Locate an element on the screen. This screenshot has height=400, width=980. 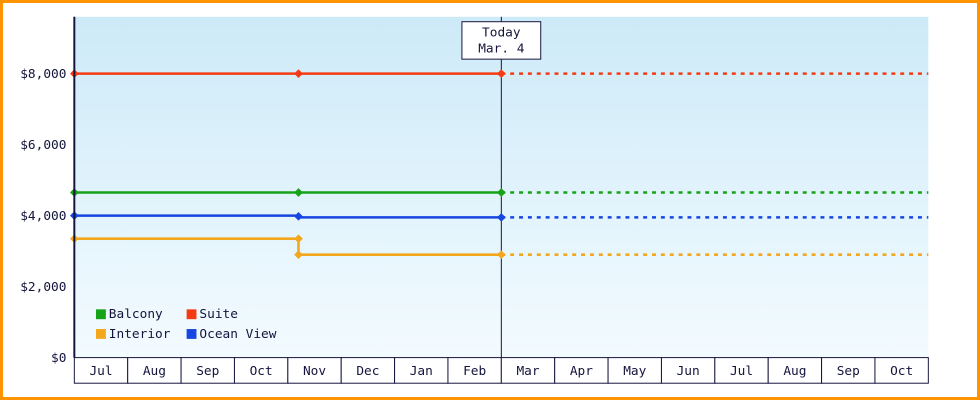
month-label: Dec is located at coordinates (367, 371).